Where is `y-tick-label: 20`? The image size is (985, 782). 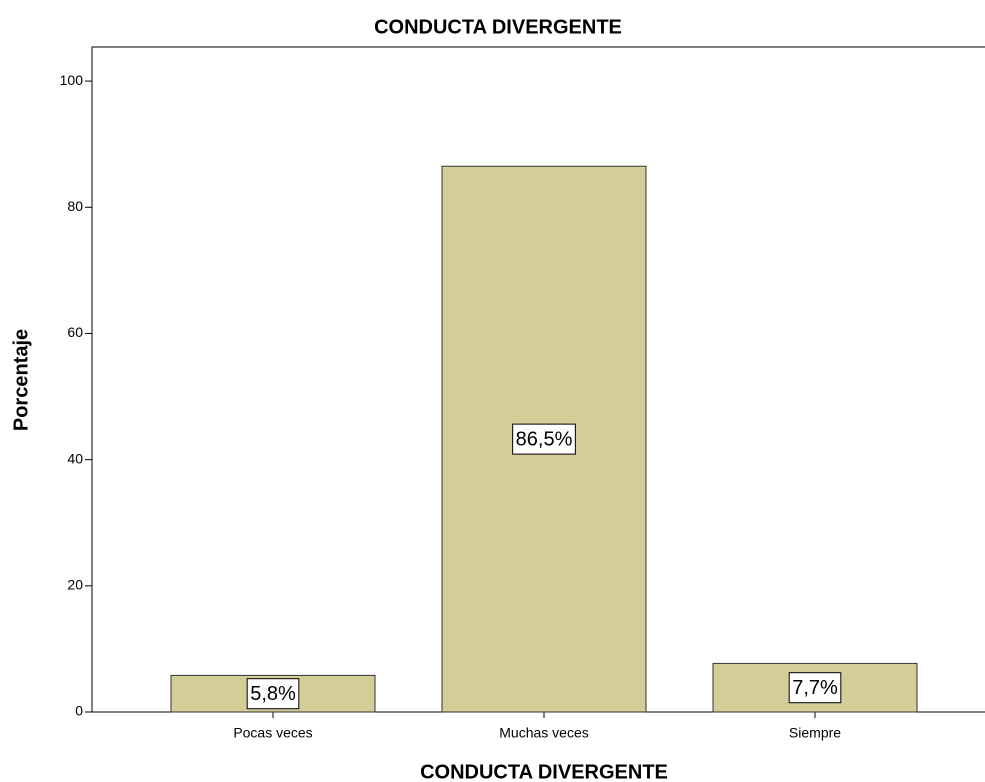 y-tick-label: 20 is located at coordinates (75, 585).